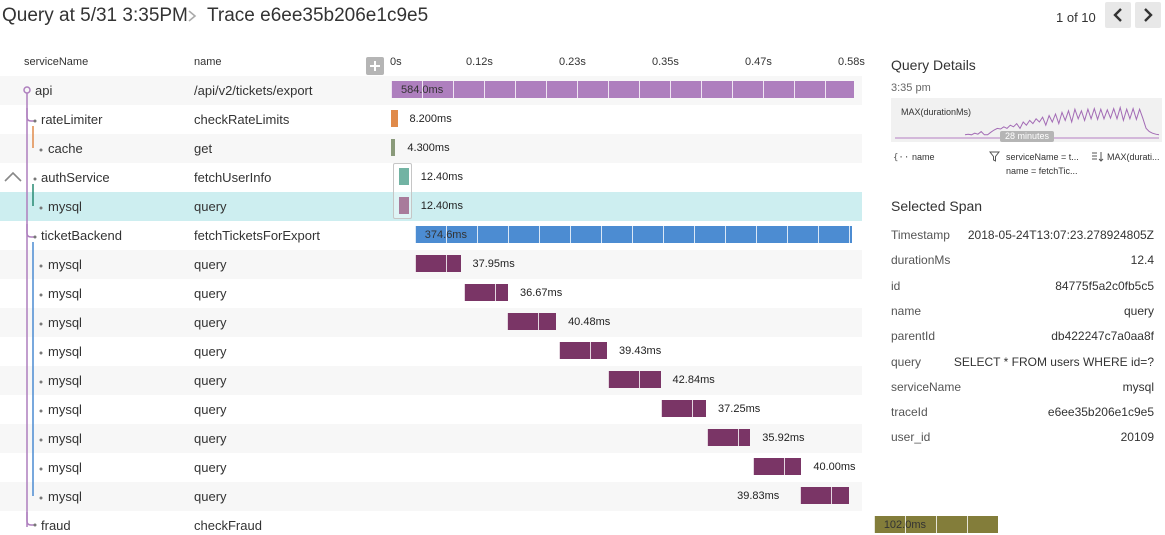  What do you see at coordinates (431, 351) in the screenshot?
I see `span-row: mysql query 39.43ms` at bounding box center [431, 351].